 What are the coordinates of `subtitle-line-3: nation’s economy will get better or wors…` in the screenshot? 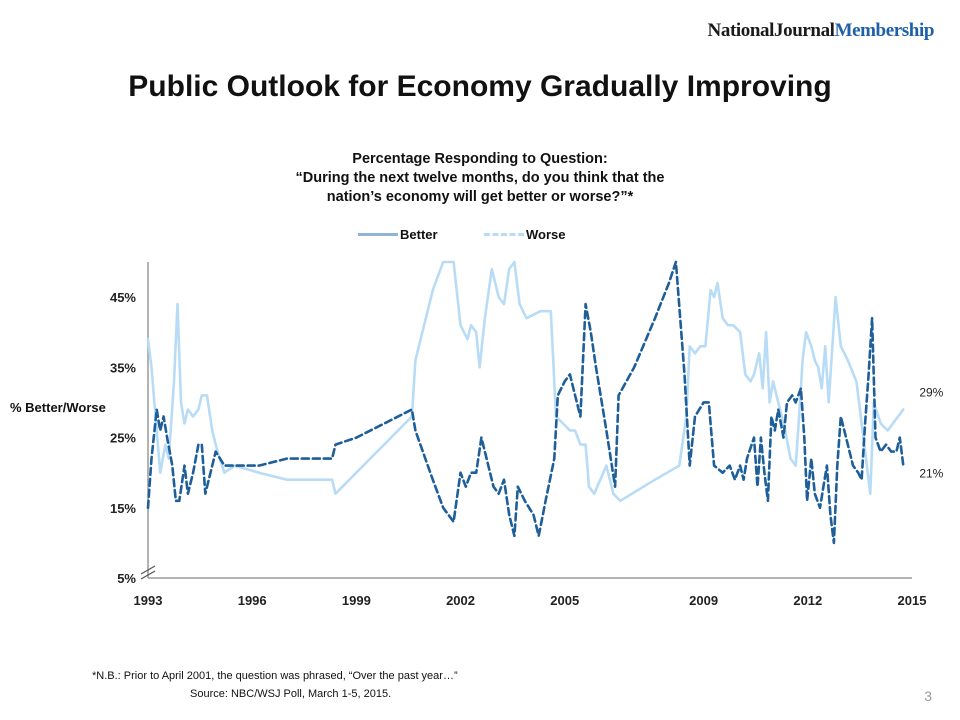 It's located at (480, 197).